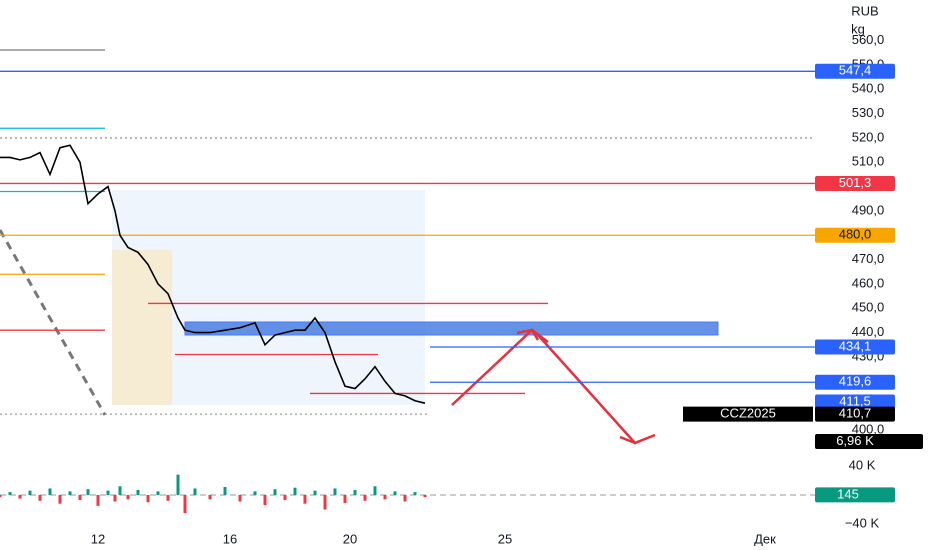 This screenshot has height=550, width=932. I want to click on x-tick-label: 20, so click(350, 538).